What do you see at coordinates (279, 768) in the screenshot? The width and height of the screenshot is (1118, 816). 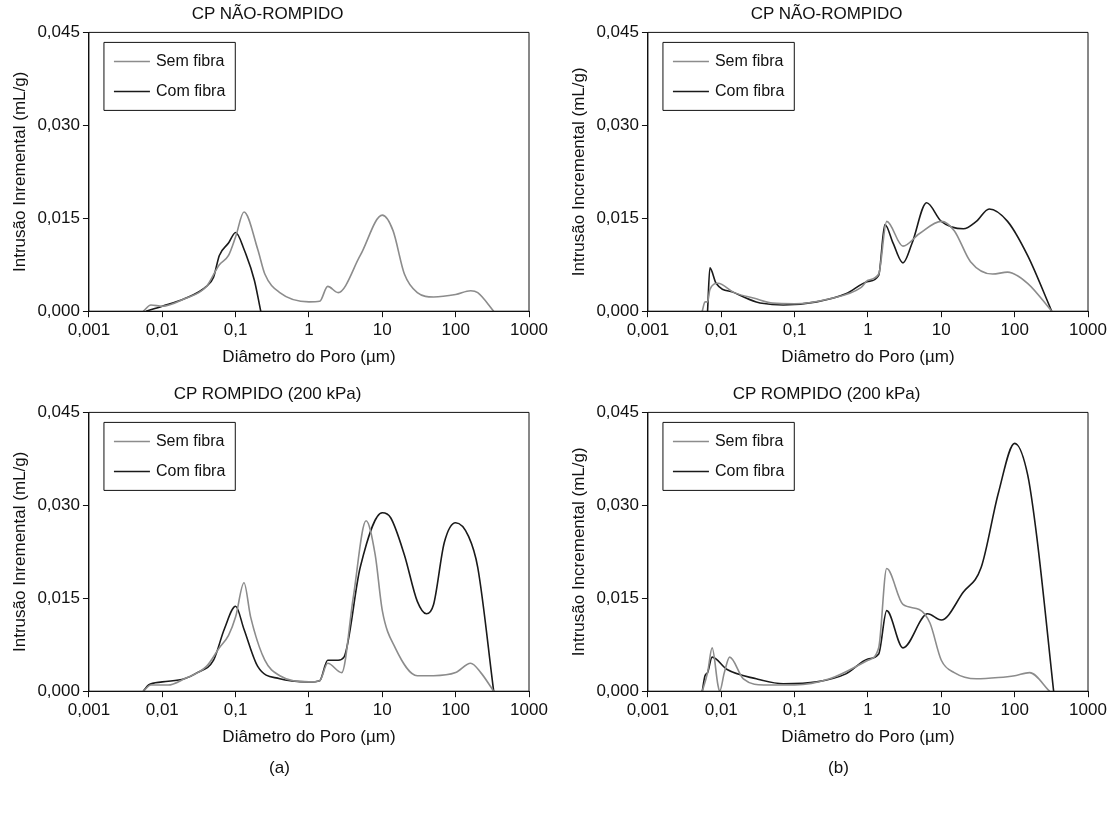 I see `text: (a)` at bounding box center [279, 768].